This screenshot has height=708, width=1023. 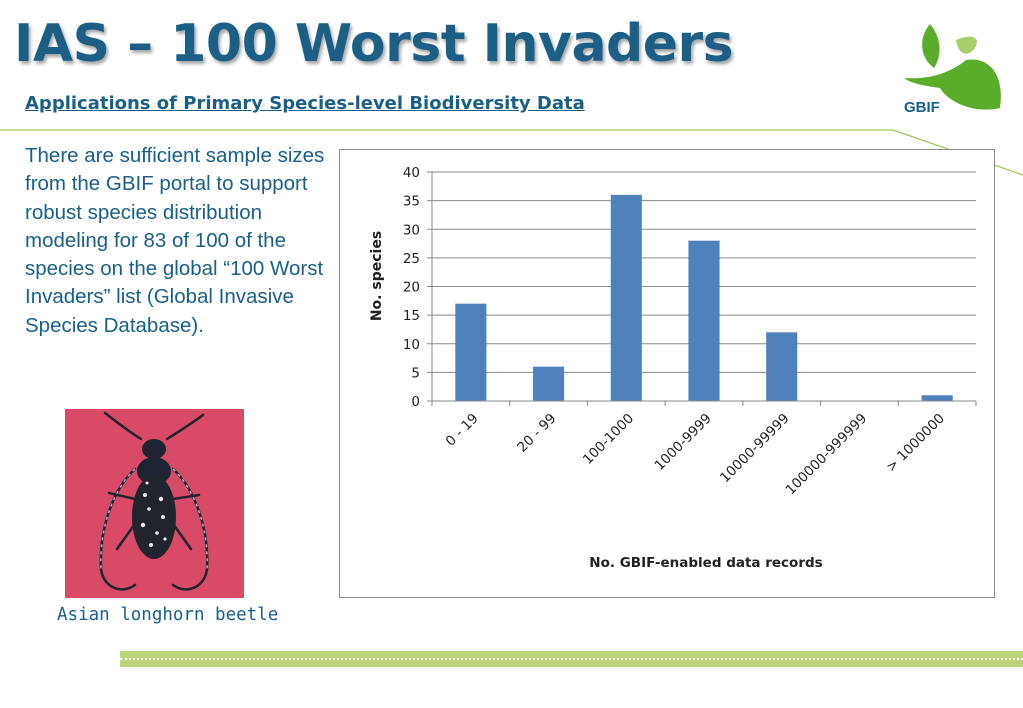 What do you see at coordinates (411, 230) in the screenshot?
I see `y-tick-label: 30` at bounding box center [411, 230].